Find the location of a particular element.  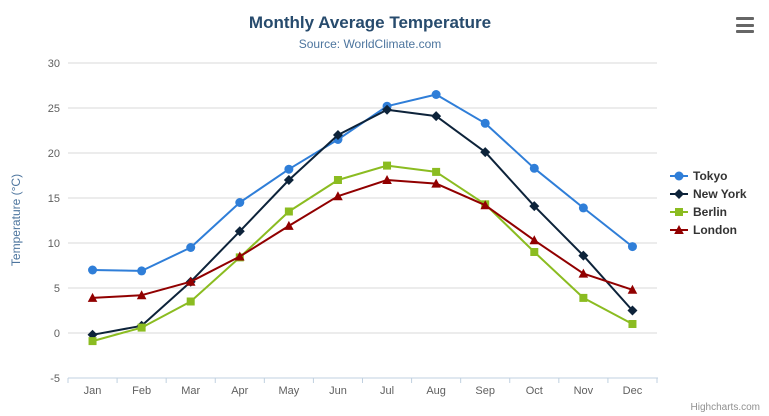

data-point-tokyo-sep is located at coordinates (485, 123).